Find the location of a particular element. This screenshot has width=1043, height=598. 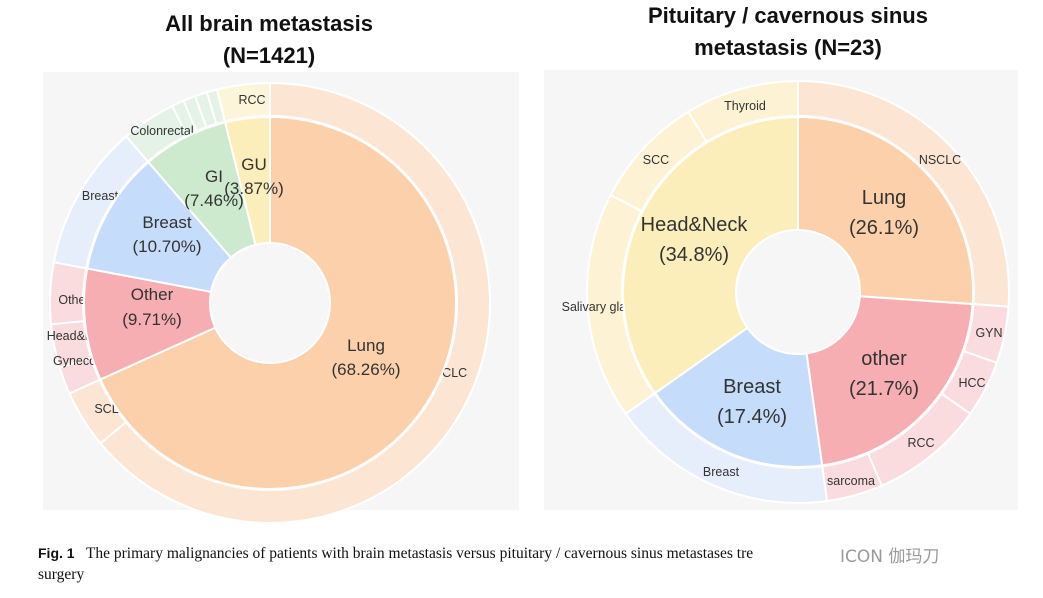

right-outer-label-thyroid: Thyroid is located at coordinates (745, 106).